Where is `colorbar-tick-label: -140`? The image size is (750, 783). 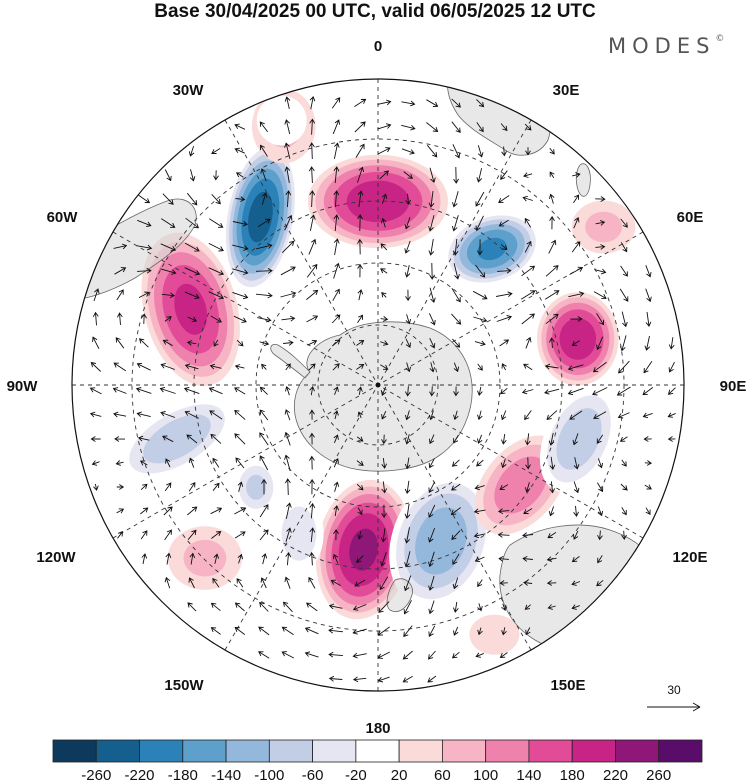 colorbar-tick-label: -140 is located at coordinates (226, 775).